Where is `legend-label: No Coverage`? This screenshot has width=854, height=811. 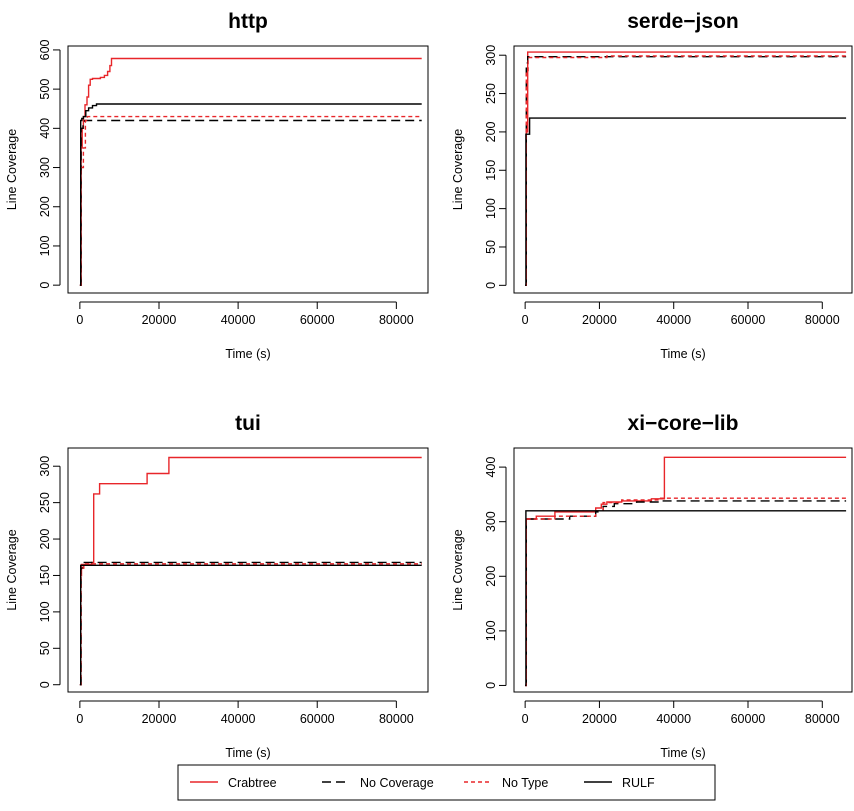
legend-label: No Coverage is located at coordinates (397, 783).